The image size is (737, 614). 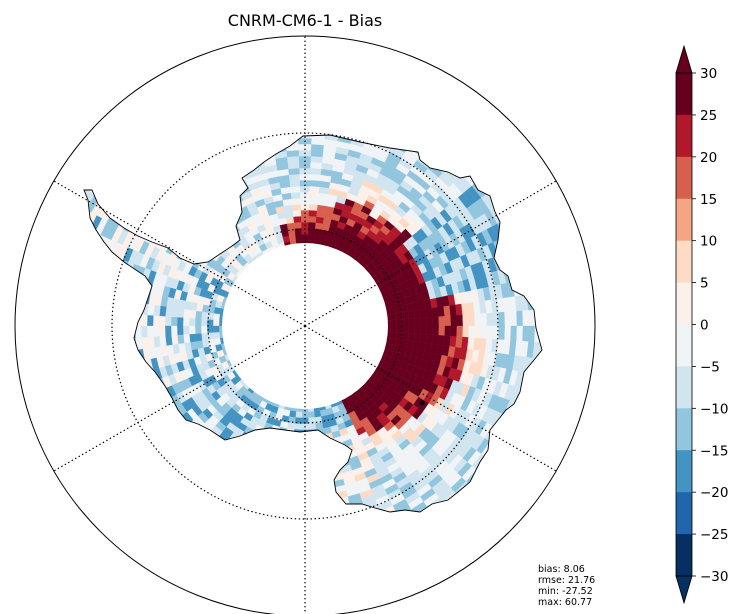 What do you see at coordinates (714, 451) in the screenshot?
I see `colorbar-tick-label: −15` at bounding box center [714, 451].